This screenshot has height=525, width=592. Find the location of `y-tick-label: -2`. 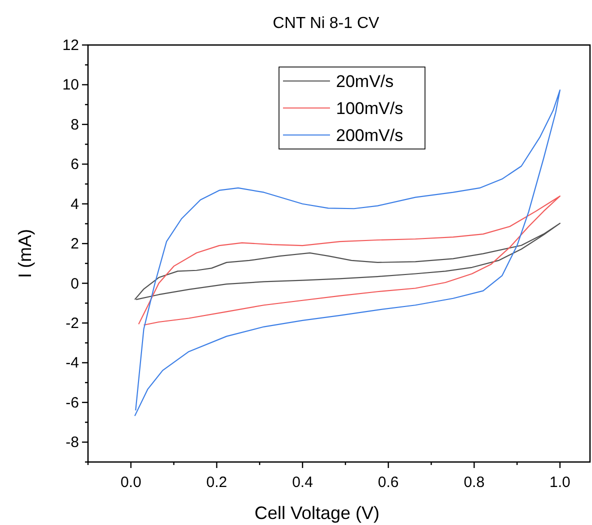

y-tick-label: -2 is located at coordinates (72, 323).